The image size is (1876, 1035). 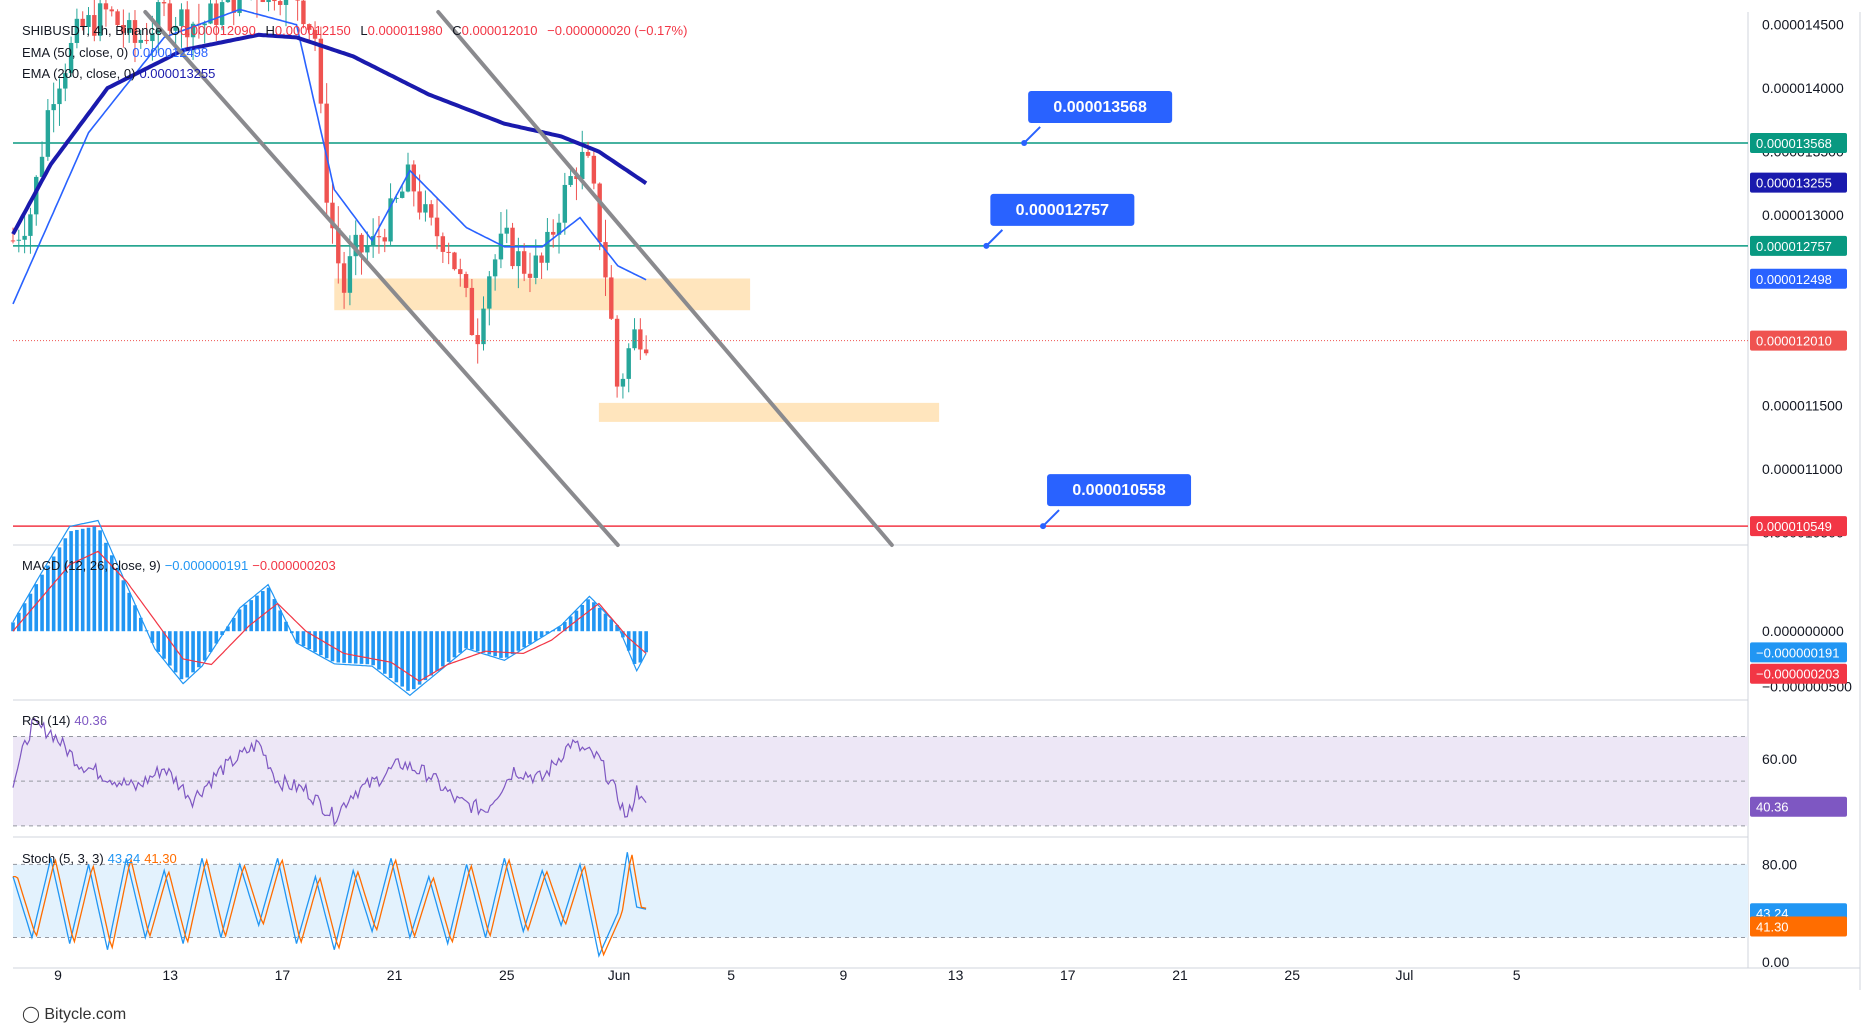 What do you see at coordinates (880, 905) in the screenshot?
I see `stoch-pane` at bounding box center [880, 905].